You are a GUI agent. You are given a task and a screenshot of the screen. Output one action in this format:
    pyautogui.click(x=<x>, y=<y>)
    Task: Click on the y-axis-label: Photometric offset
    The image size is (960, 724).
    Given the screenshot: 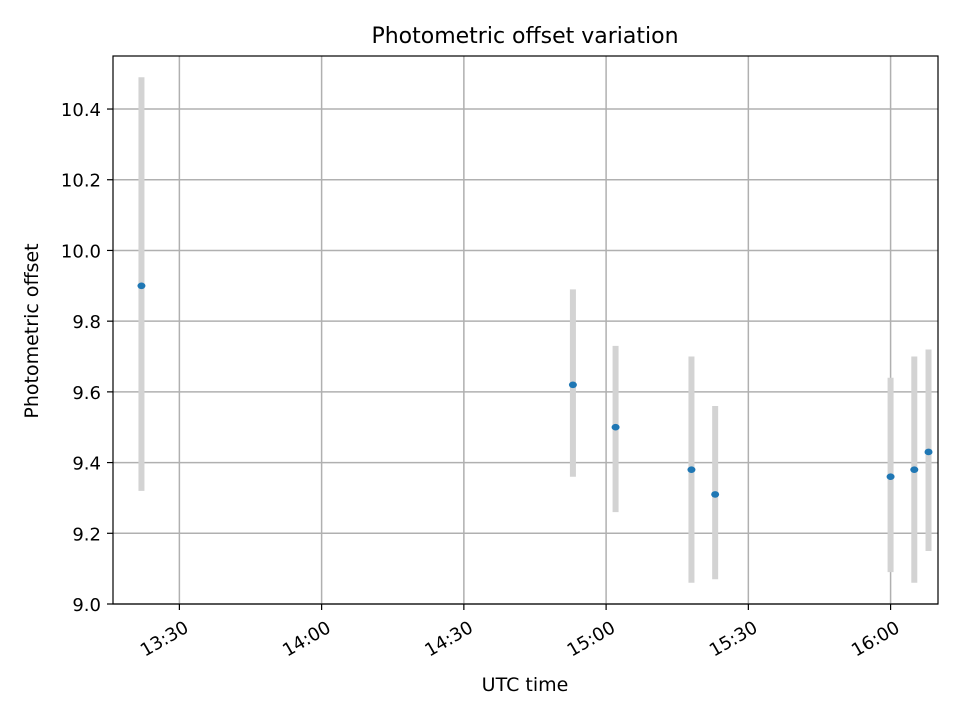 What is the action you would take?
    pyautogui.click(x=32, y=330)
    